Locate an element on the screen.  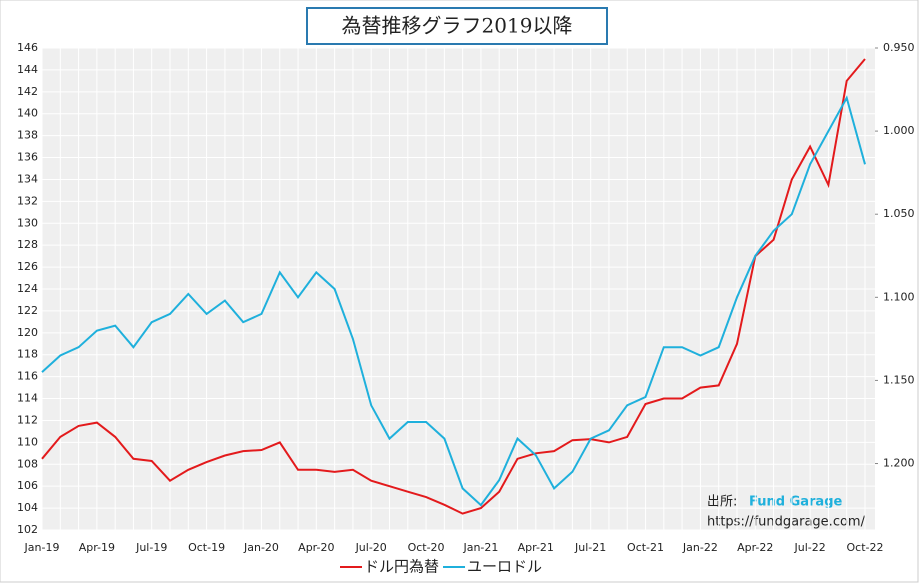
y-tick-label: 104 is located at coordinates (27, 507).